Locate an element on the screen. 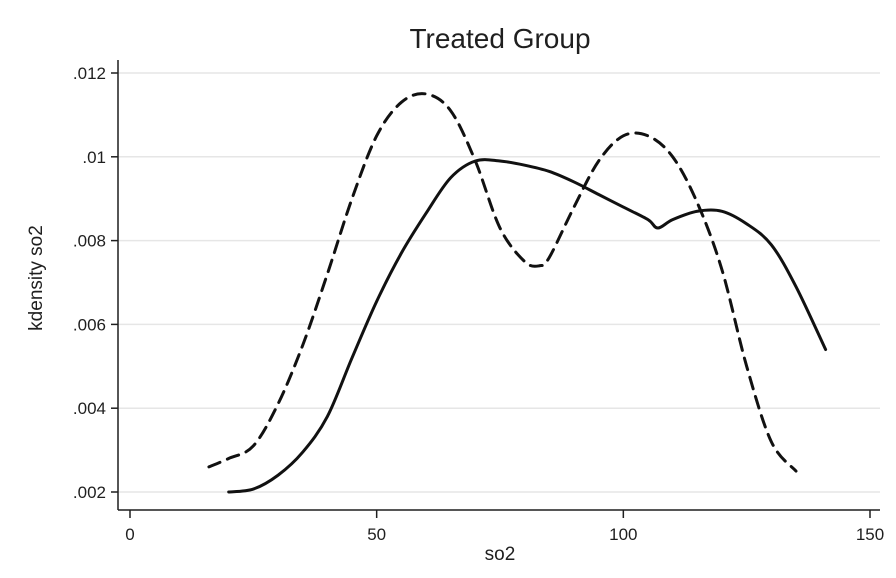  x-tick-label: 0 is located at coordinates (129, 534).